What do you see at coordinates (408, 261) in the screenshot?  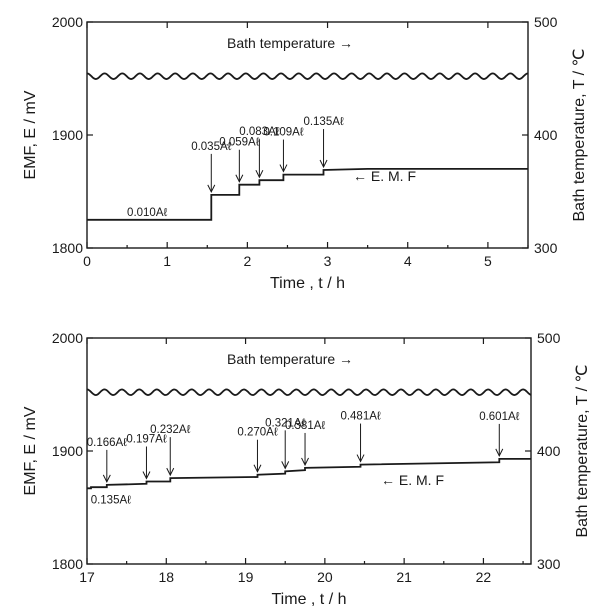 I see `x-tick-label: 4` at bounding box center [408, 261].